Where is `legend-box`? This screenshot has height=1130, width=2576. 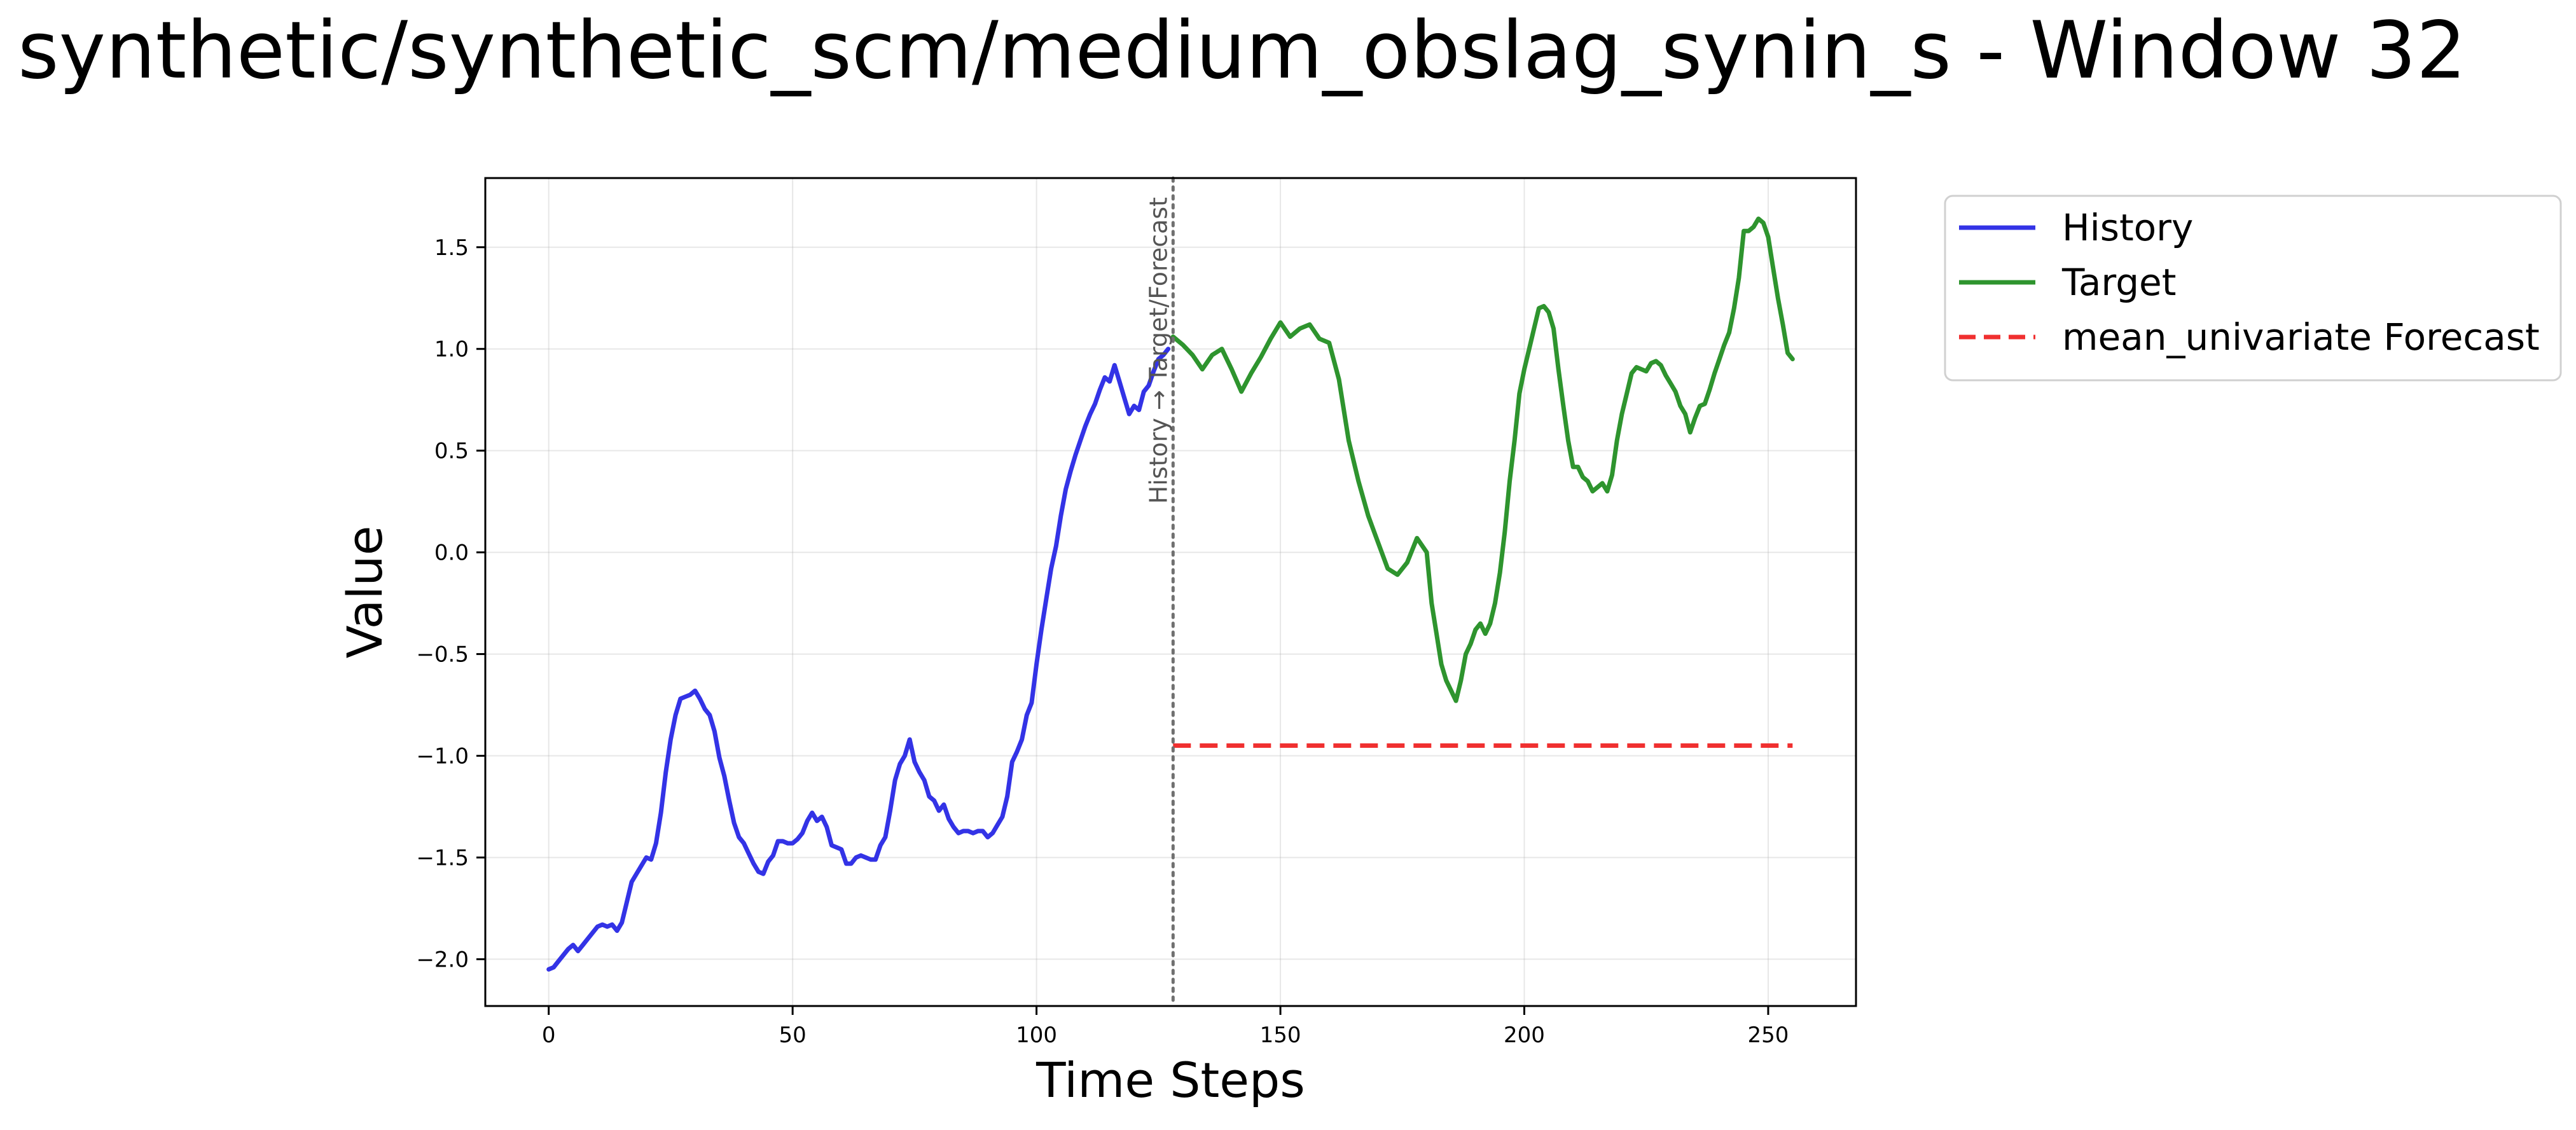 legend-box is located at coordinates (2253, 288).